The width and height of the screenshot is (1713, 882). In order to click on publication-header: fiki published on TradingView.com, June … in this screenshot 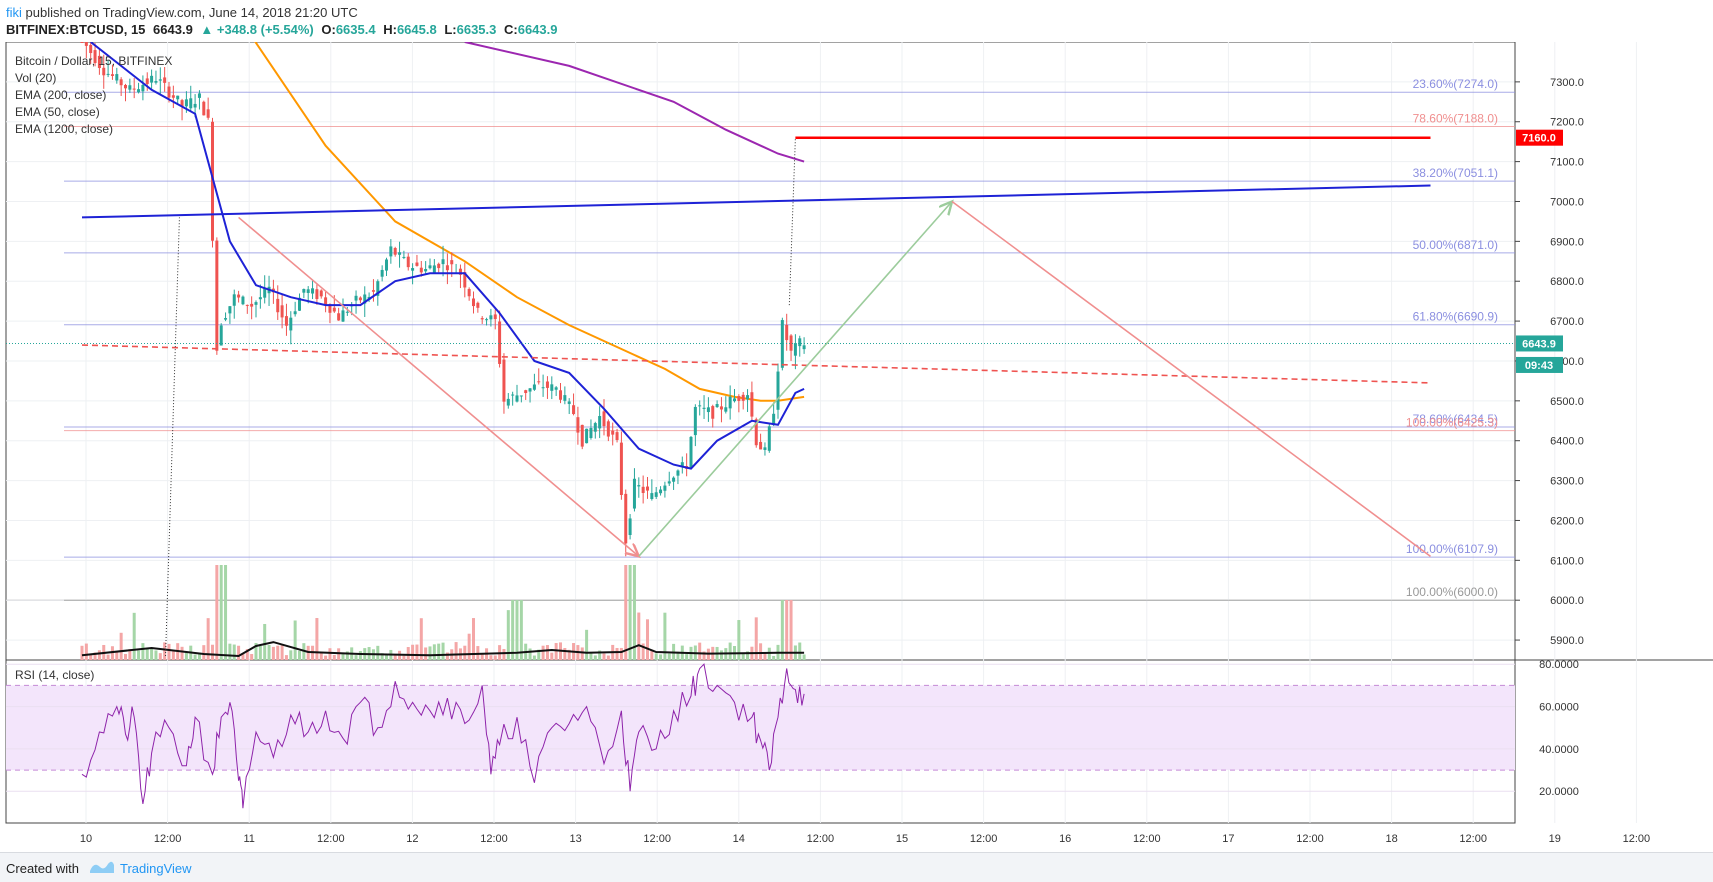, I will do `click(856, 21)`.